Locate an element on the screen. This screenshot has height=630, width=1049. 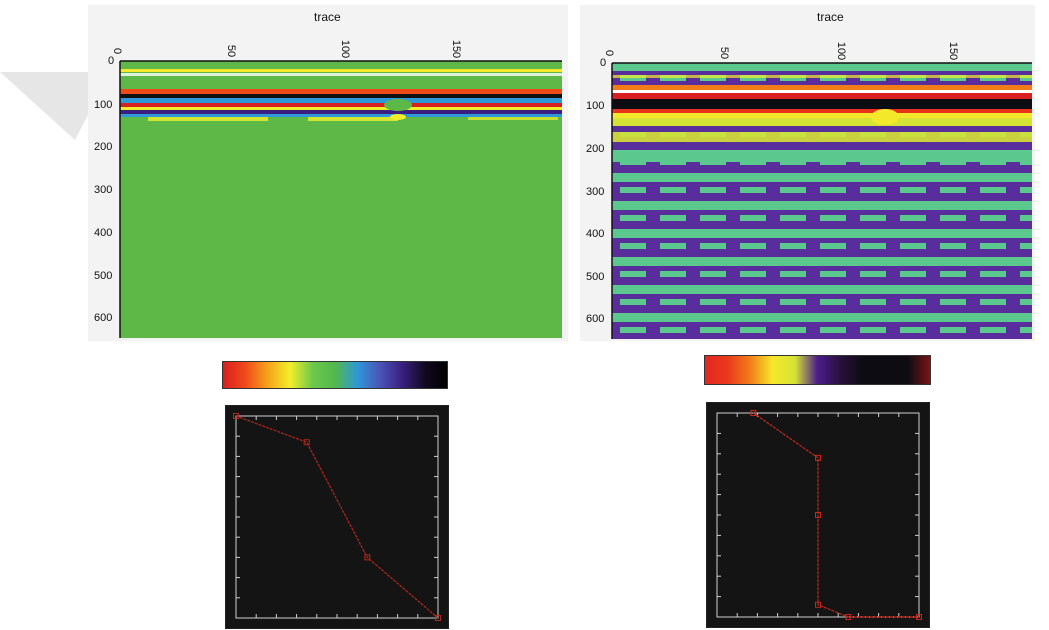
opacity-curve-left is located at coordinates (337, 517).